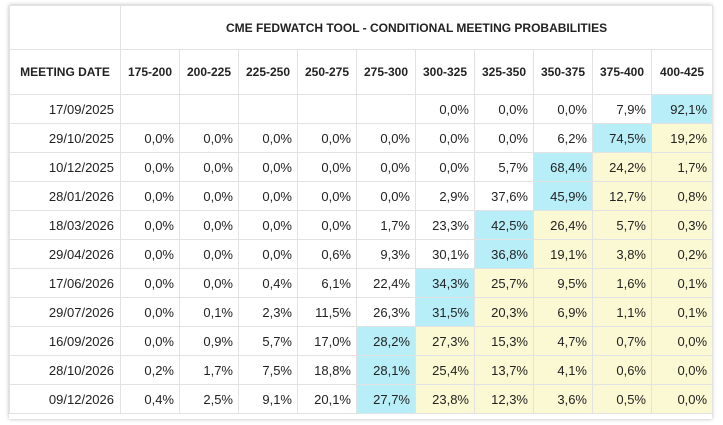 The width and height of the screenshot is (723, 425). I want to click on probability-cell: 6,2%, so click(563, 138).